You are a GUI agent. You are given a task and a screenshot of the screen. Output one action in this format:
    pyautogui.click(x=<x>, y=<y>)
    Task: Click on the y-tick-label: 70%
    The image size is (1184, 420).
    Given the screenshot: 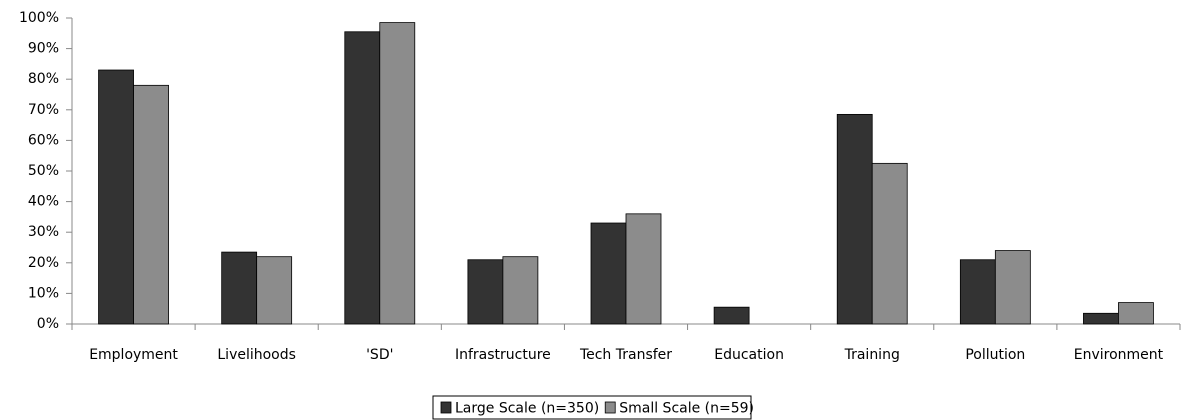 What is the action you would take?
    pyautogui.click(x=43, y=110)
    